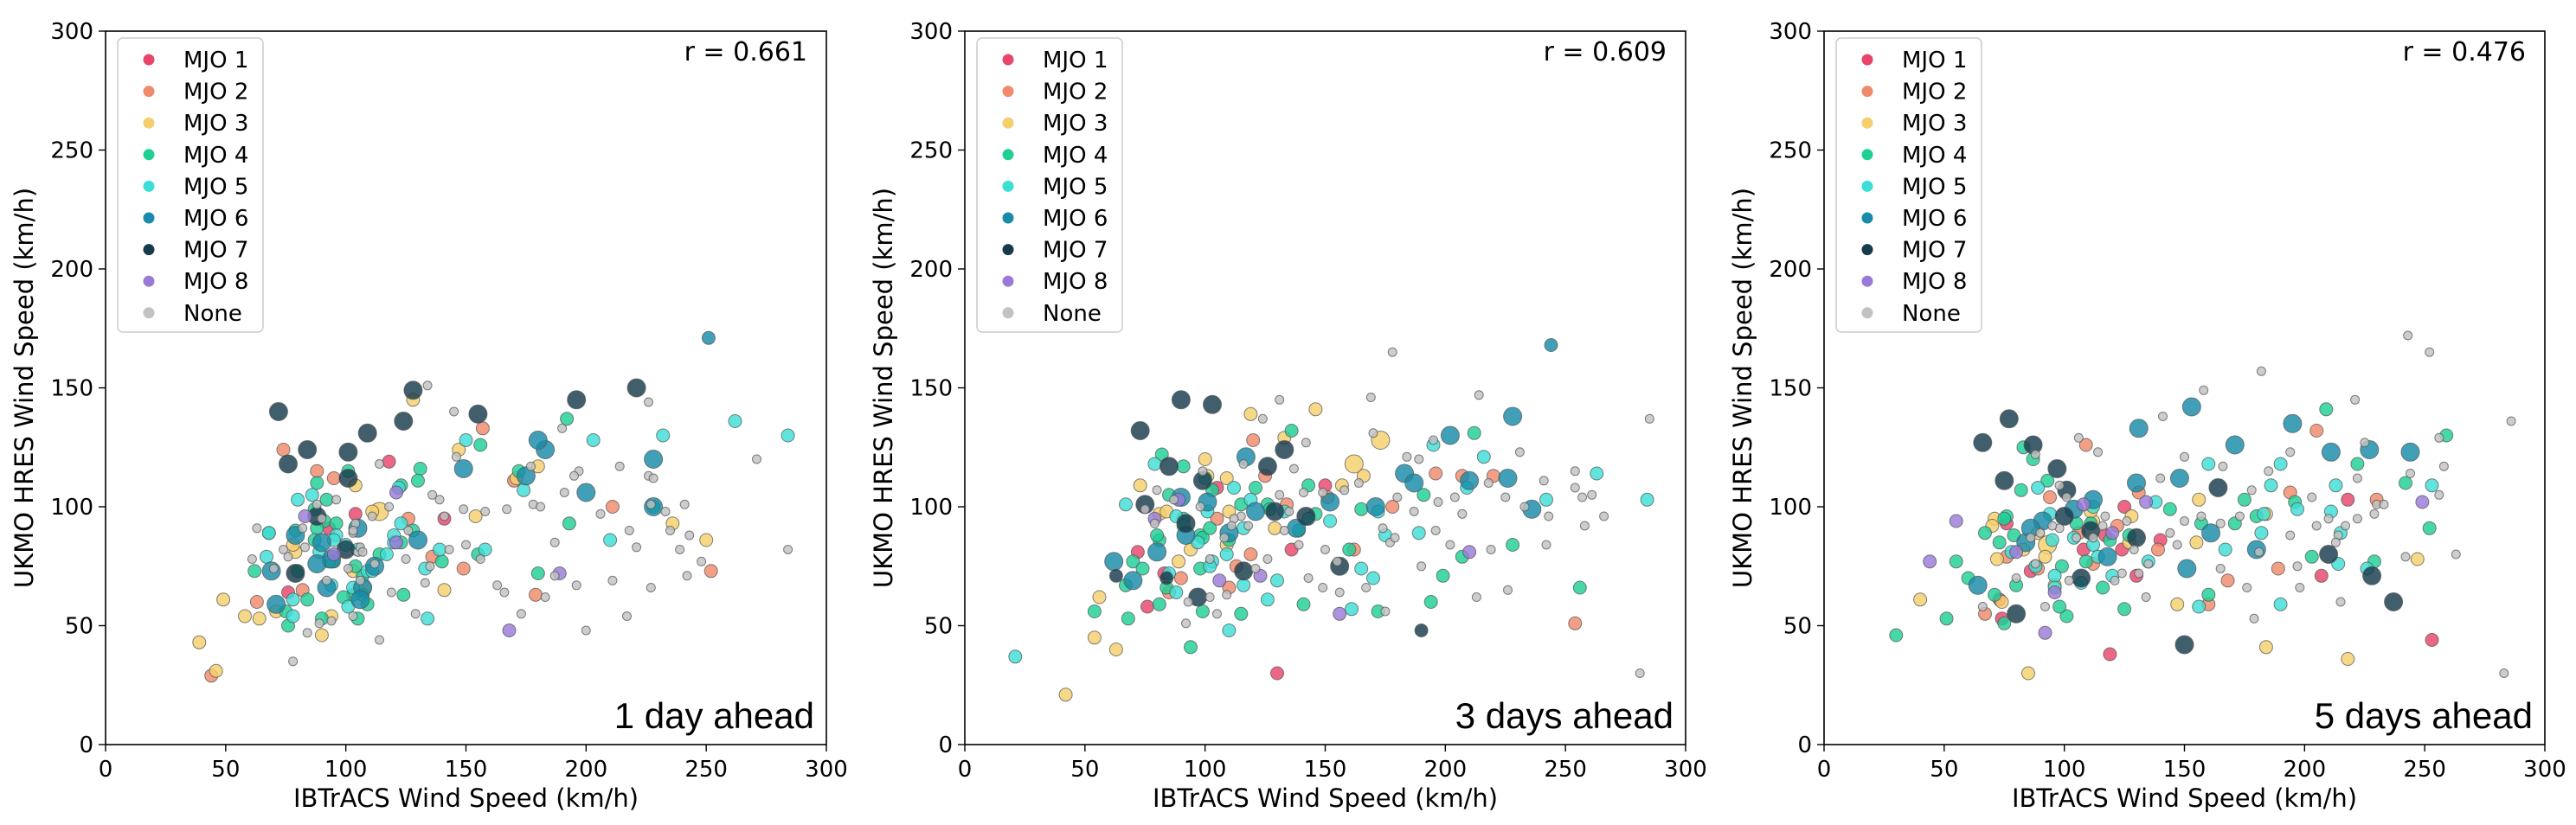 The width and height of the screenshot is (2576, 825). What do you see at coordinates (1076, 282) in the screenshot?
I see `legend-entry-mjo-8: MJO 8` at bounding box center [1076, 282].